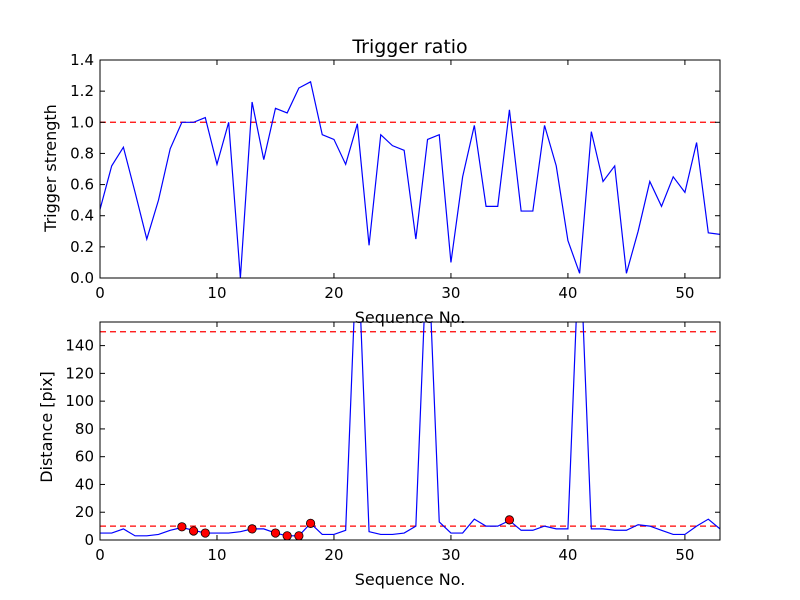 The width and height of the screenshot is (800, 600). I want to click on y-axis-label: Distance [pix], so click(46, 427).